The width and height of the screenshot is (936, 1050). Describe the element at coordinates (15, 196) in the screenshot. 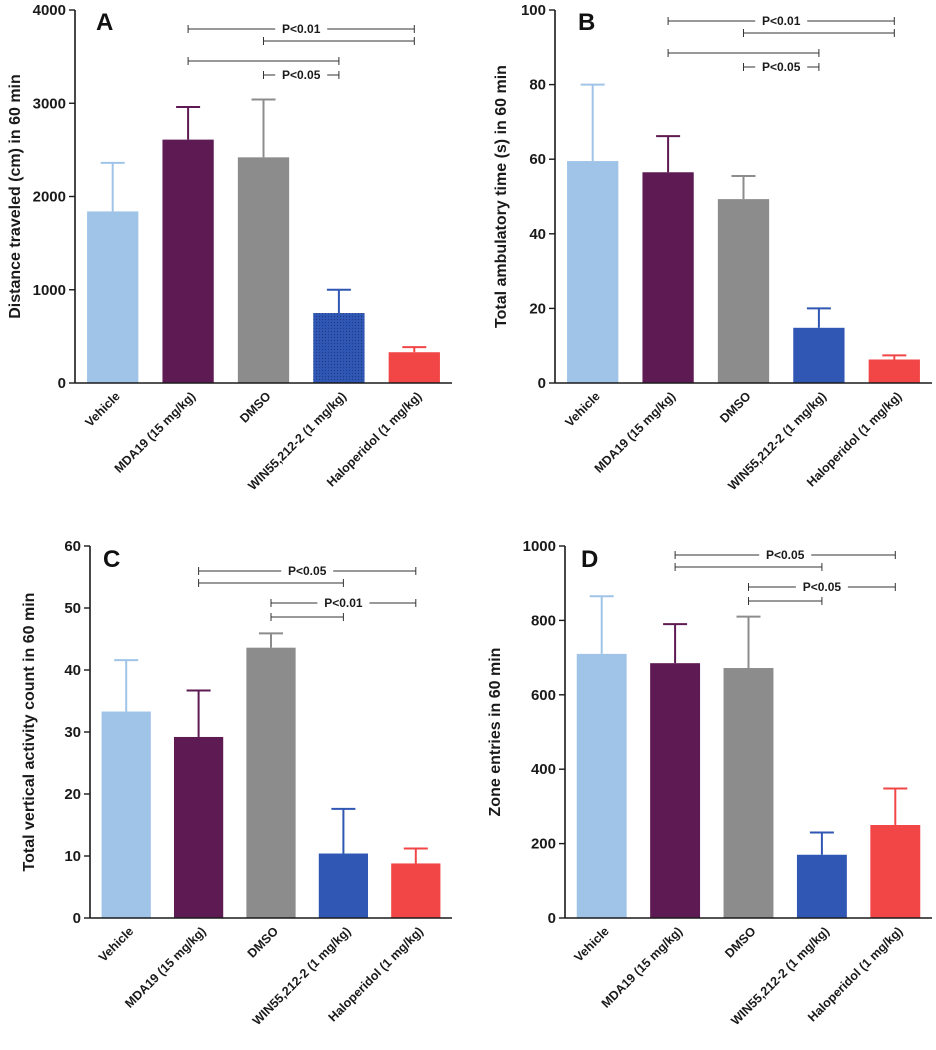

I see `y-axis-label: Distance traveled (cm) in 60 min` at that location.